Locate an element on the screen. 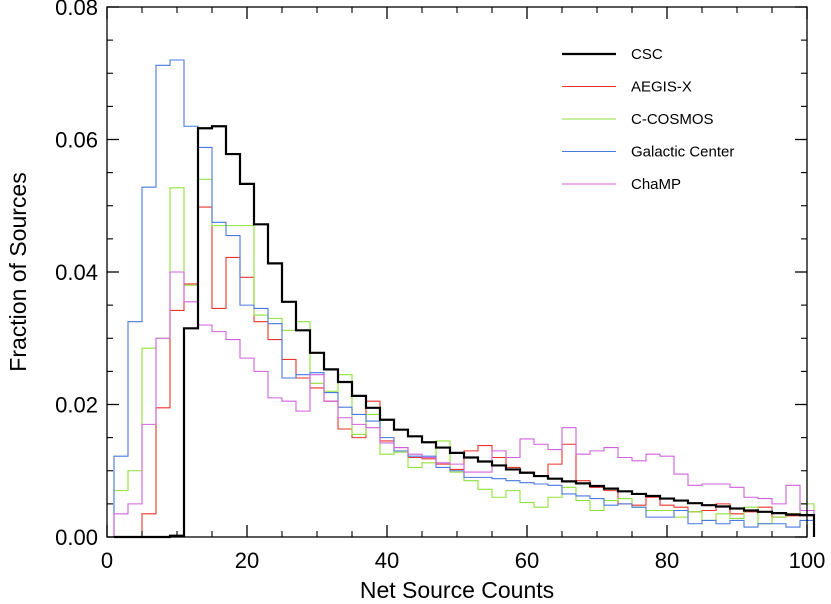 The image size is (831, 604). x-tick-label: 80 is located at coordinates (667, 560).